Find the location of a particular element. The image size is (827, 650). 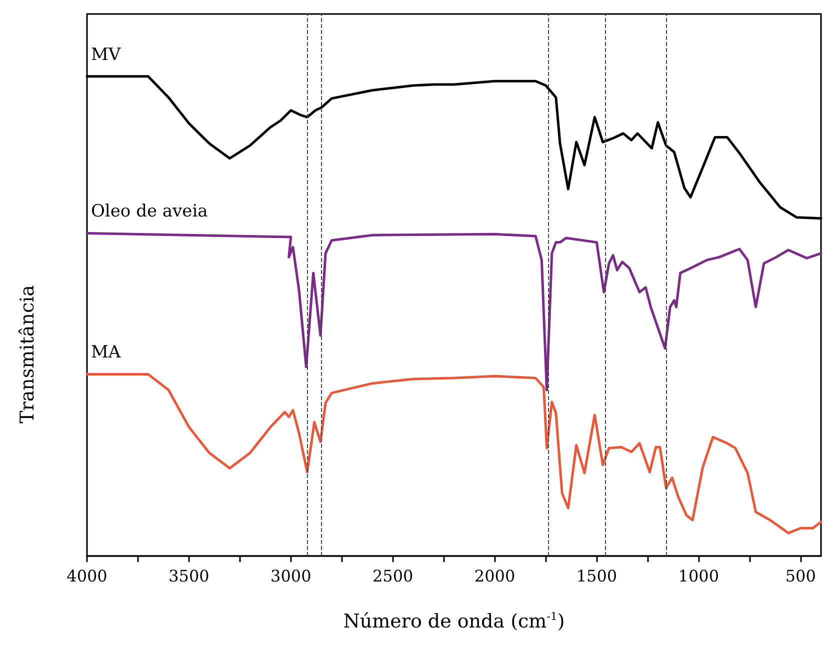

x-tick-label: 2500 is located at coordinates (393, 576).